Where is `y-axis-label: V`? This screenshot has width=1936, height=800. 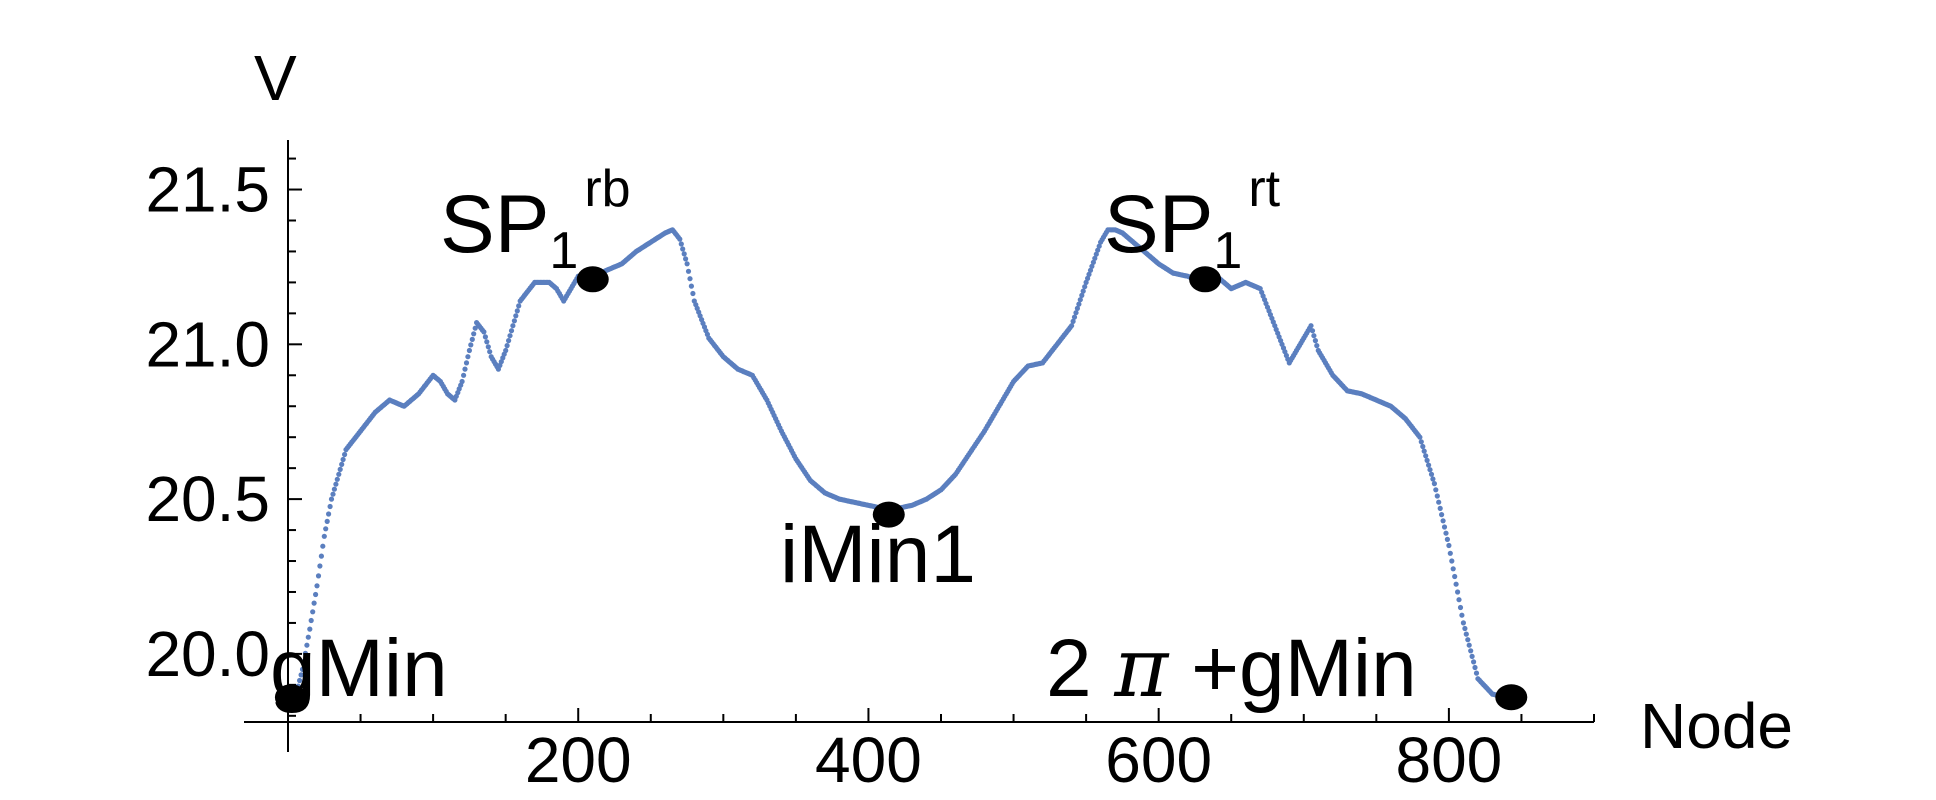 y-axis-label: V is located at coordinates (275, 78).